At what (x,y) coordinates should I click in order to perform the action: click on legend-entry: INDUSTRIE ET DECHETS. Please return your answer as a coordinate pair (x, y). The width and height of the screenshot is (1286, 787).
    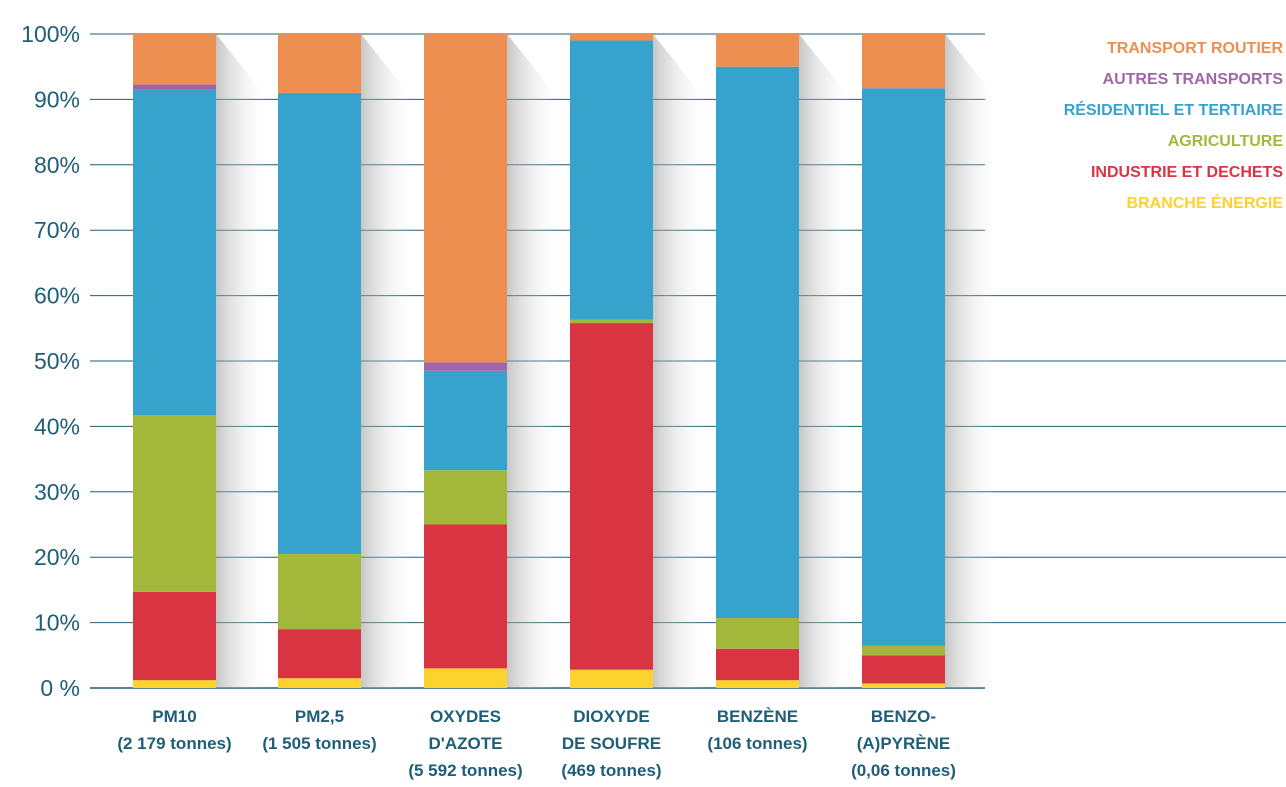
    Looking at the image, I should click on (1187, 172).